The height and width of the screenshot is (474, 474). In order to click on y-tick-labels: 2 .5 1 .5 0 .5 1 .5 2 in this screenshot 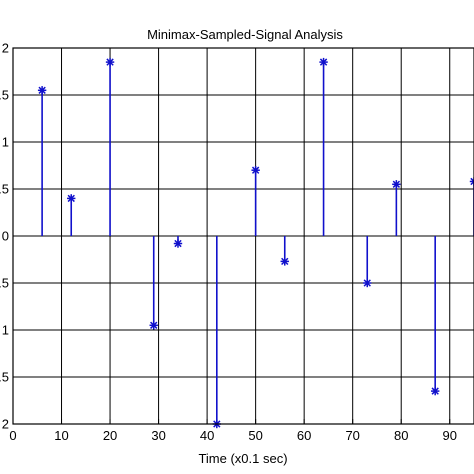, I will do `click(4, 236)`.